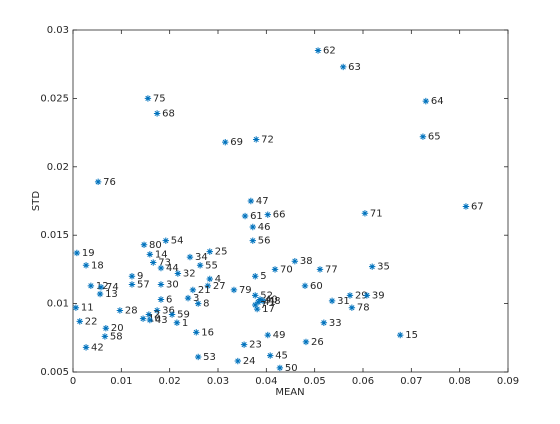  What do you see at coordinates (236, 142) in the screenshot?
I see `point-label: 69` at bounding box center [236, 142].